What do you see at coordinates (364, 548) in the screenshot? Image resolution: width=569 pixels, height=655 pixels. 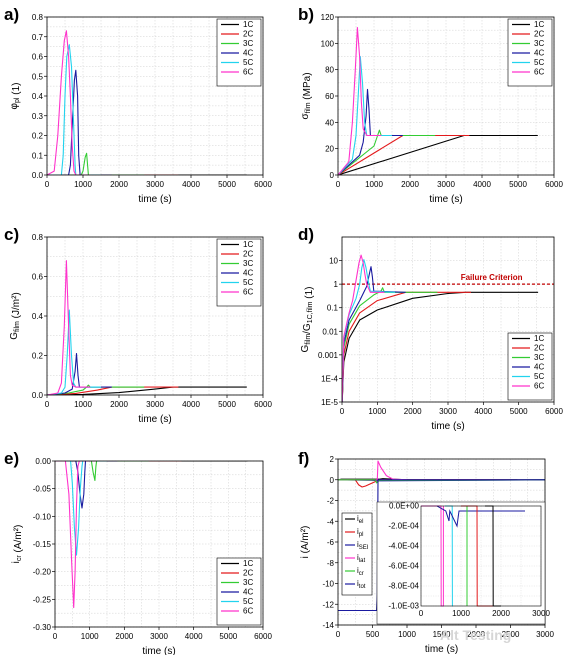 I see `legend-sub: SEI` at bounding box center [364, 548].